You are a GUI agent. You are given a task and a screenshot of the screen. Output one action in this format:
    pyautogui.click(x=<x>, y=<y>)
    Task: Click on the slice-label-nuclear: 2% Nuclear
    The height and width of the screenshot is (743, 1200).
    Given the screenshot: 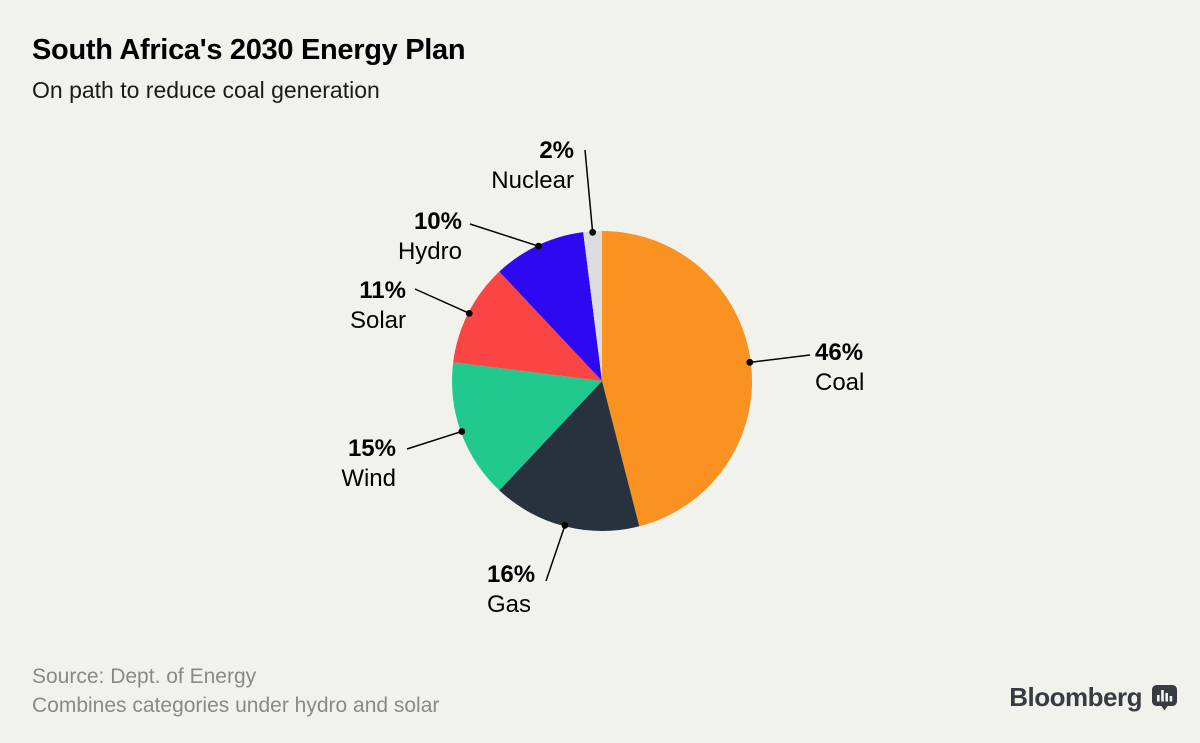 What is the action you would take?
    pyautogui.click(x=532, y=166)
    